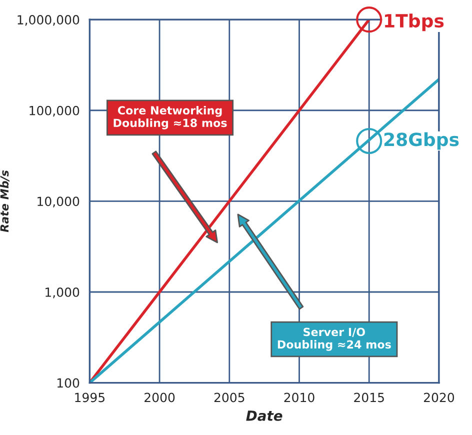 The image size is (472, 435). I want to click on x-tick-label: 1995, so click(89, 397).